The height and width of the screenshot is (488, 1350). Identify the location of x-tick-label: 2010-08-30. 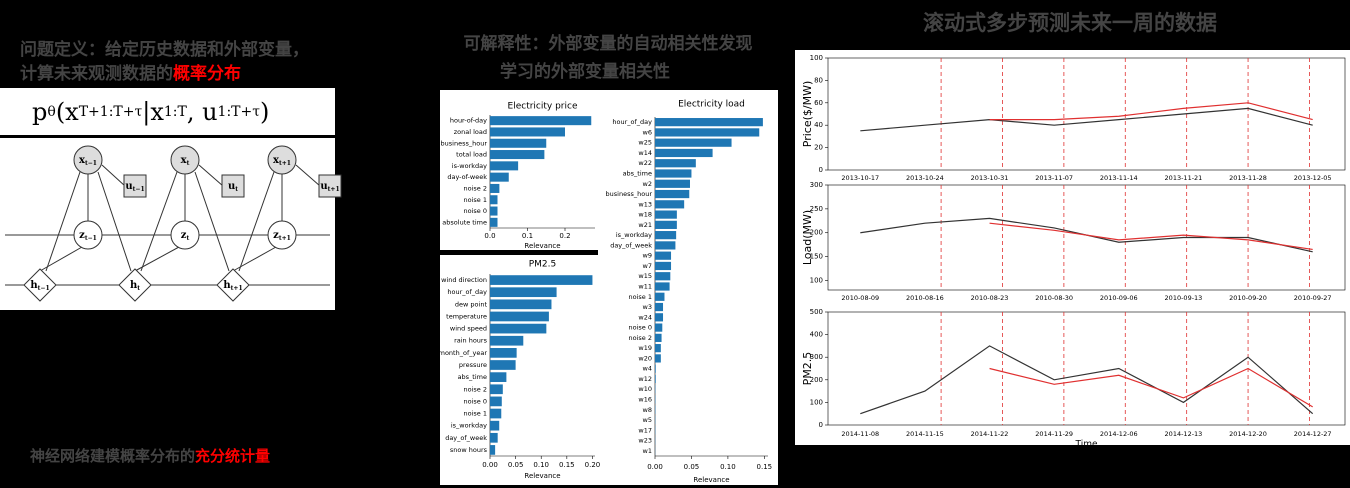
(1054, 298).